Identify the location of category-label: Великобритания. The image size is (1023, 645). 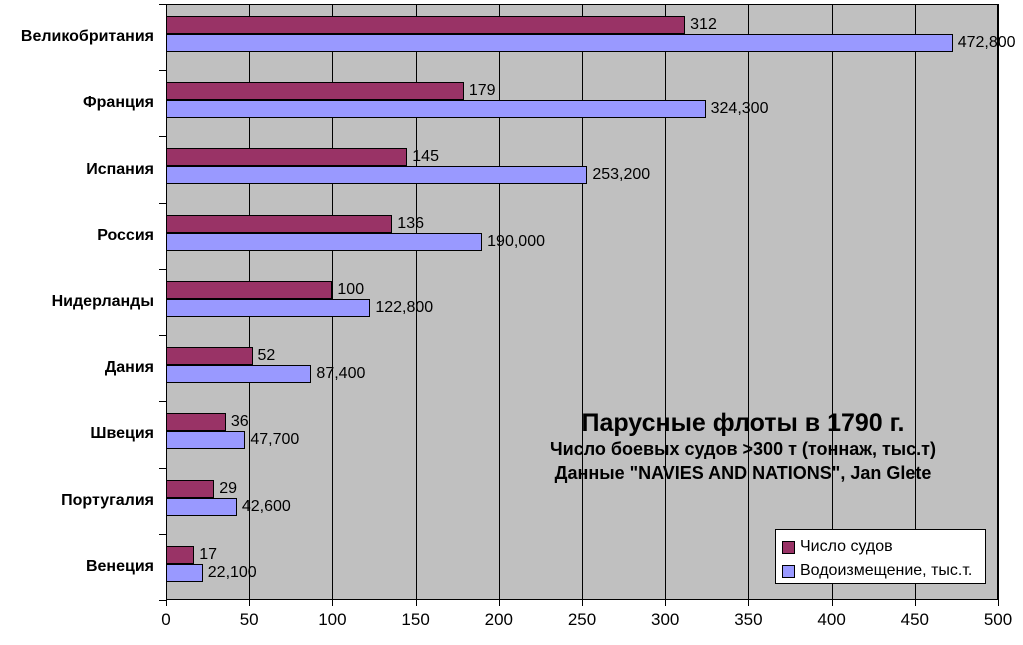
(87, 37).